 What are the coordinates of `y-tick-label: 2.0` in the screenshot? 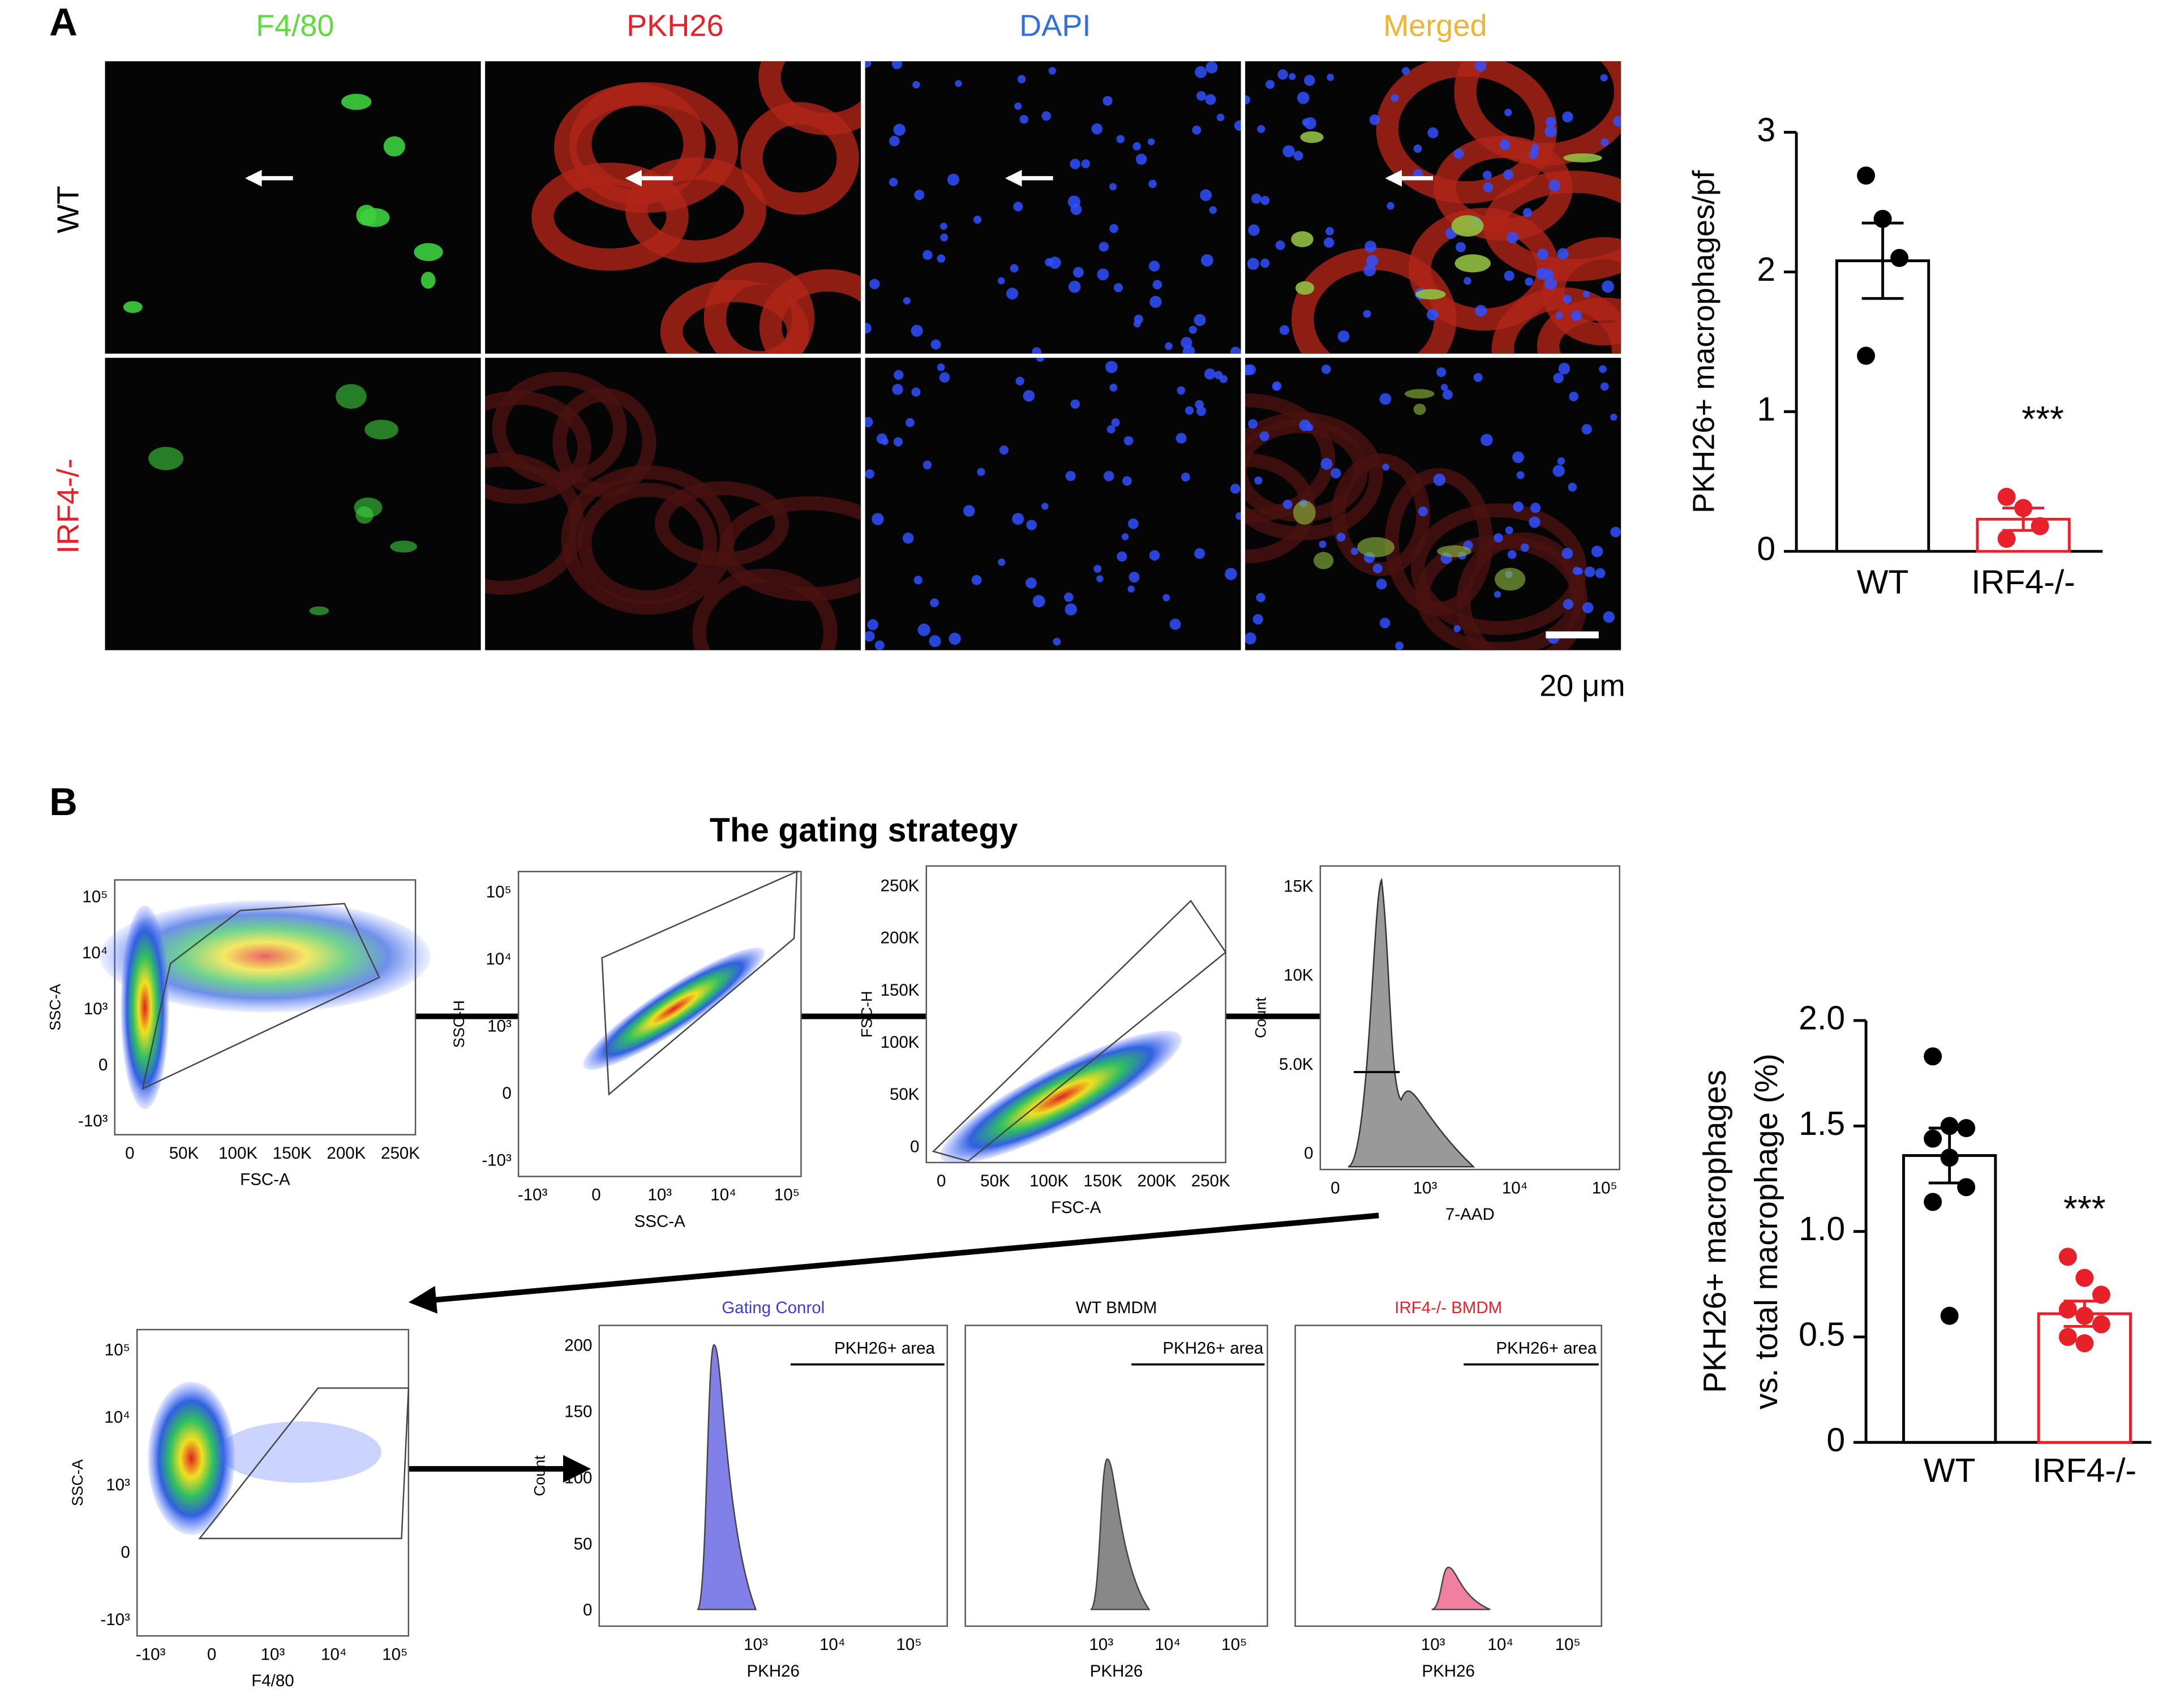 It's located at (1822, 1018).